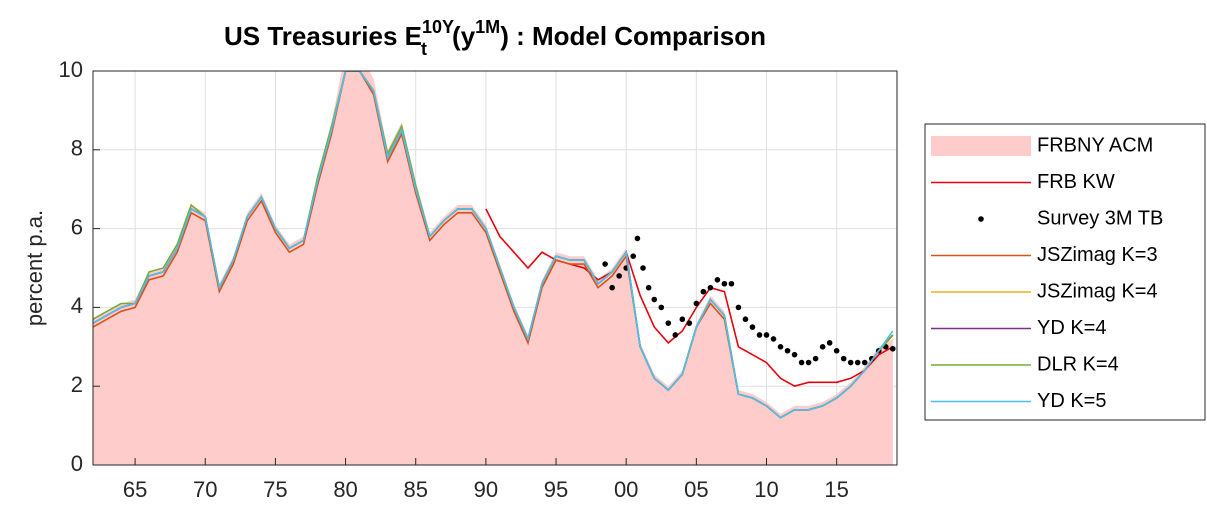  Describe the element at coordinates (1065, 272) in the screenshot. I see `legend-box` at that location.